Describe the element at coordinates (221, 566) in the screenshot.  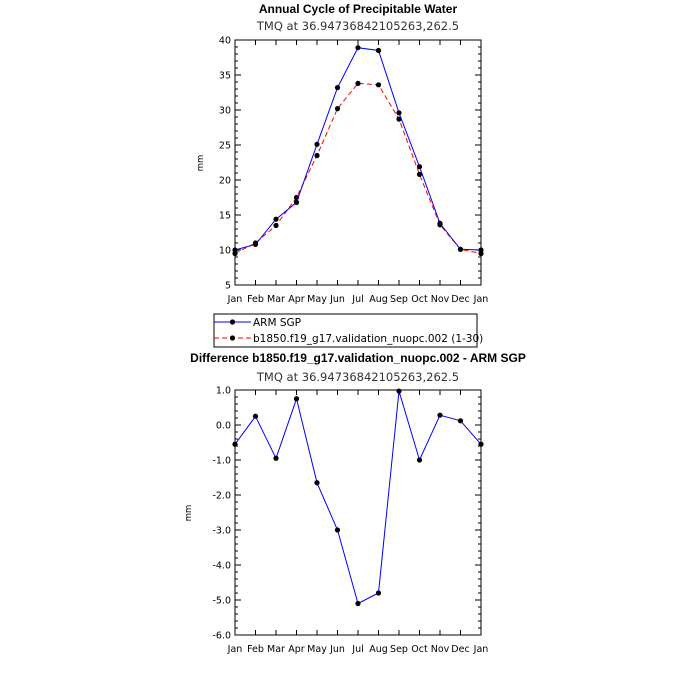
I see `y-tick-label: -4.0` at that location.